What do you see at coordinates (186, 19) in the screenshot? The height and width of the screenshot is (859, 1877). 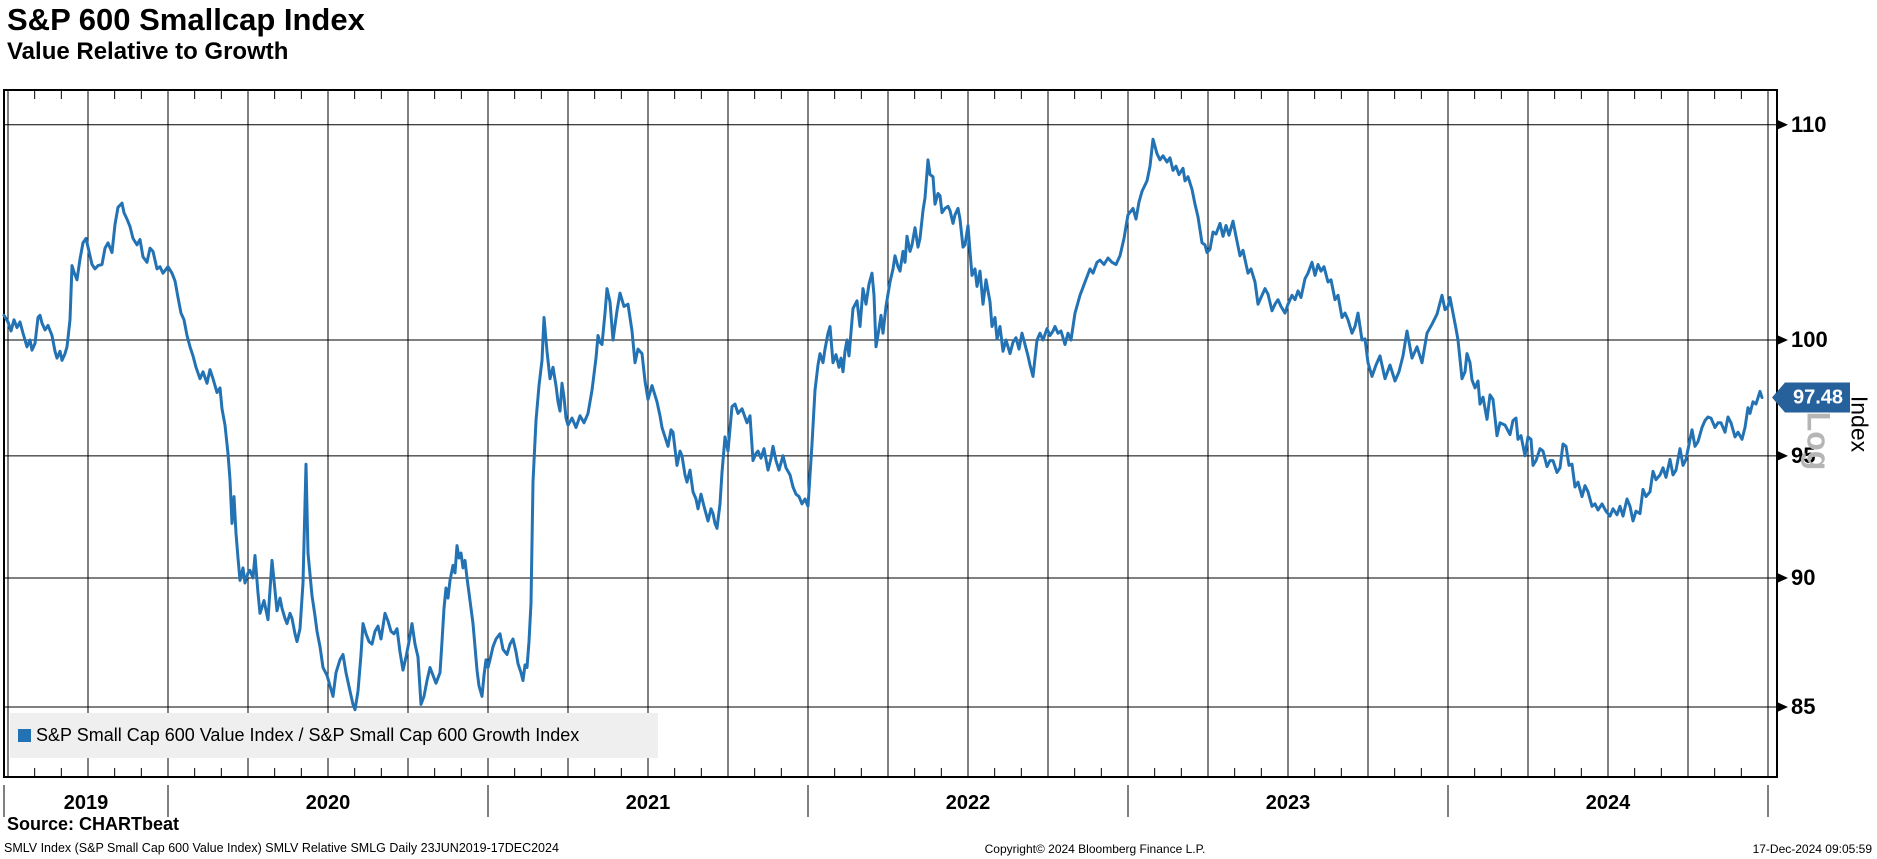 I see `page-title: S&P 600 Smallcap Index` at bounding box center [186, 19].